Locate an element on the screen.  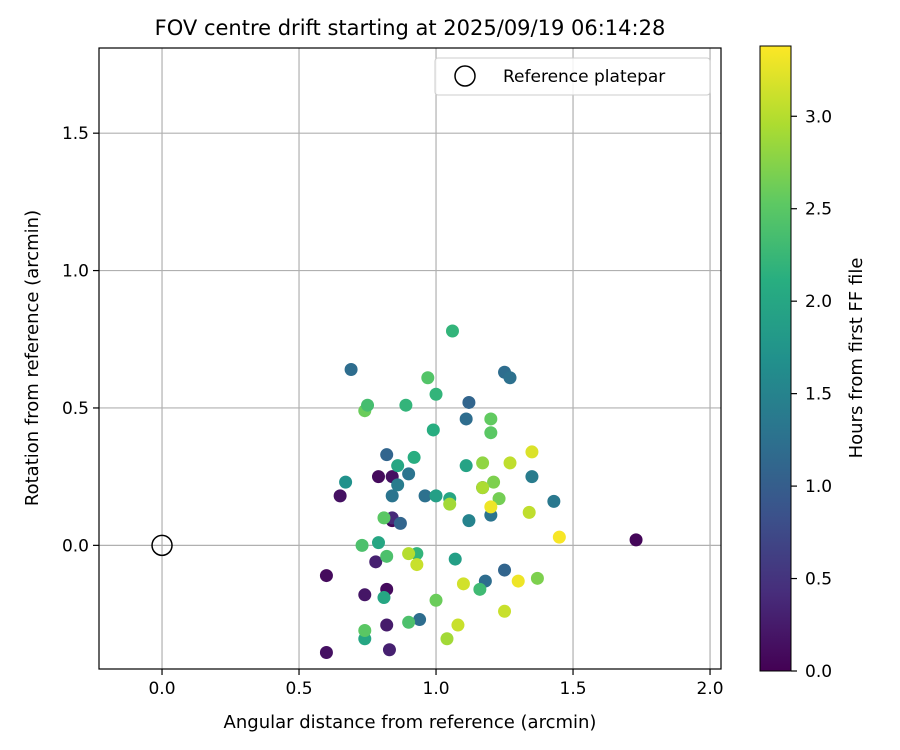
colorbar-tick-label: 2.5 is located at coordinates (818, 210).